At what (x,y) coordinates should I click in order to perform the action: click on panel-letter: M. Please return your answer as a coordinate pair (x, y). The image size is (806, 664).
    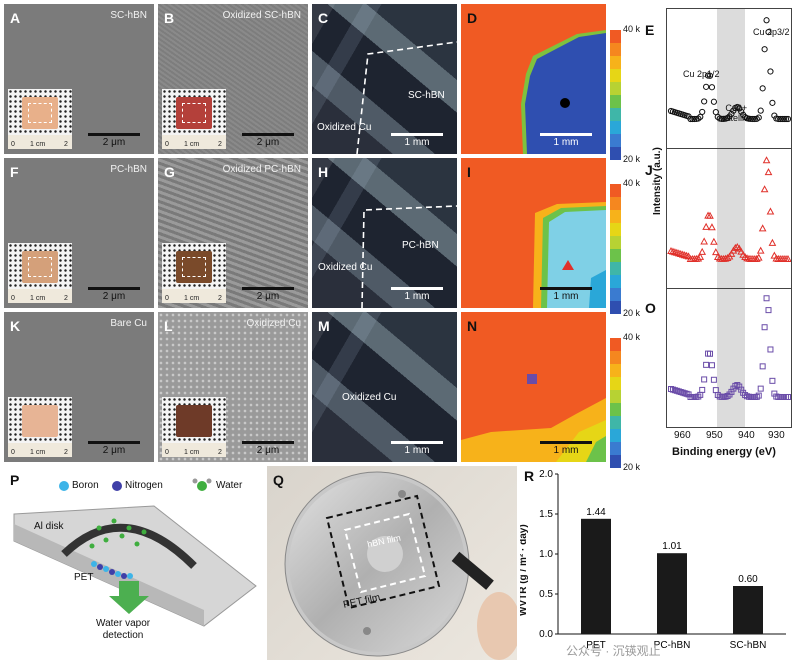
    Looking at the image, I should click on (324, 326).